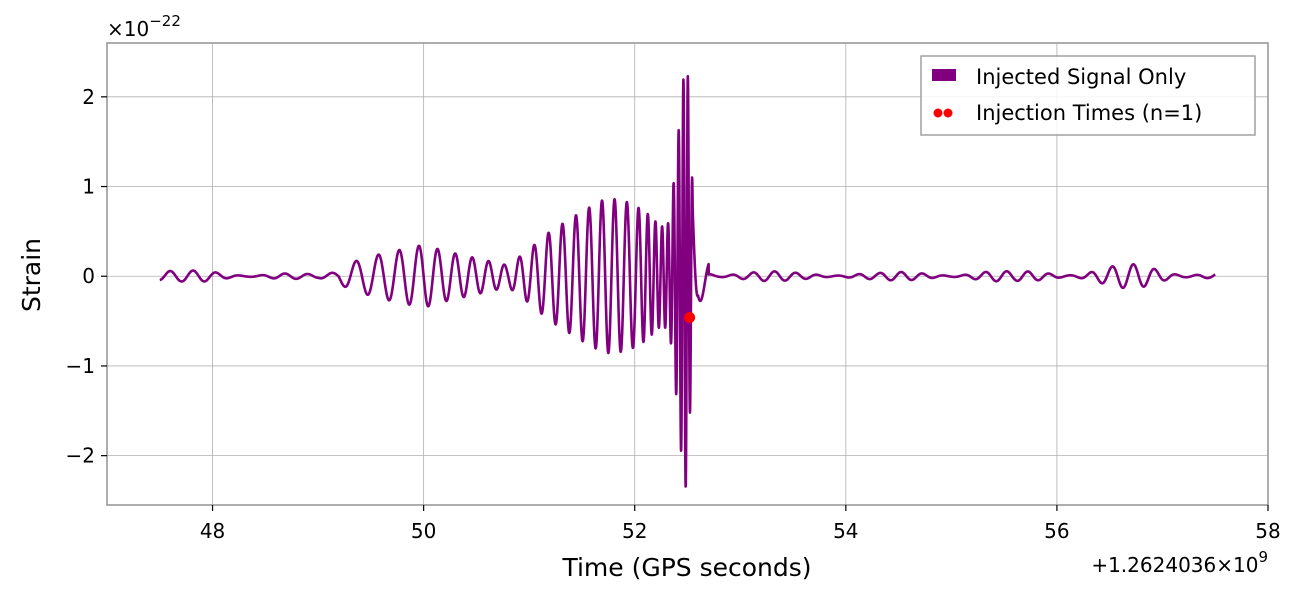 Image resolution: width=1298 pixels, height=598 pixels. I want to click on y-multiplier-exponent: −22, so click(165, 21).